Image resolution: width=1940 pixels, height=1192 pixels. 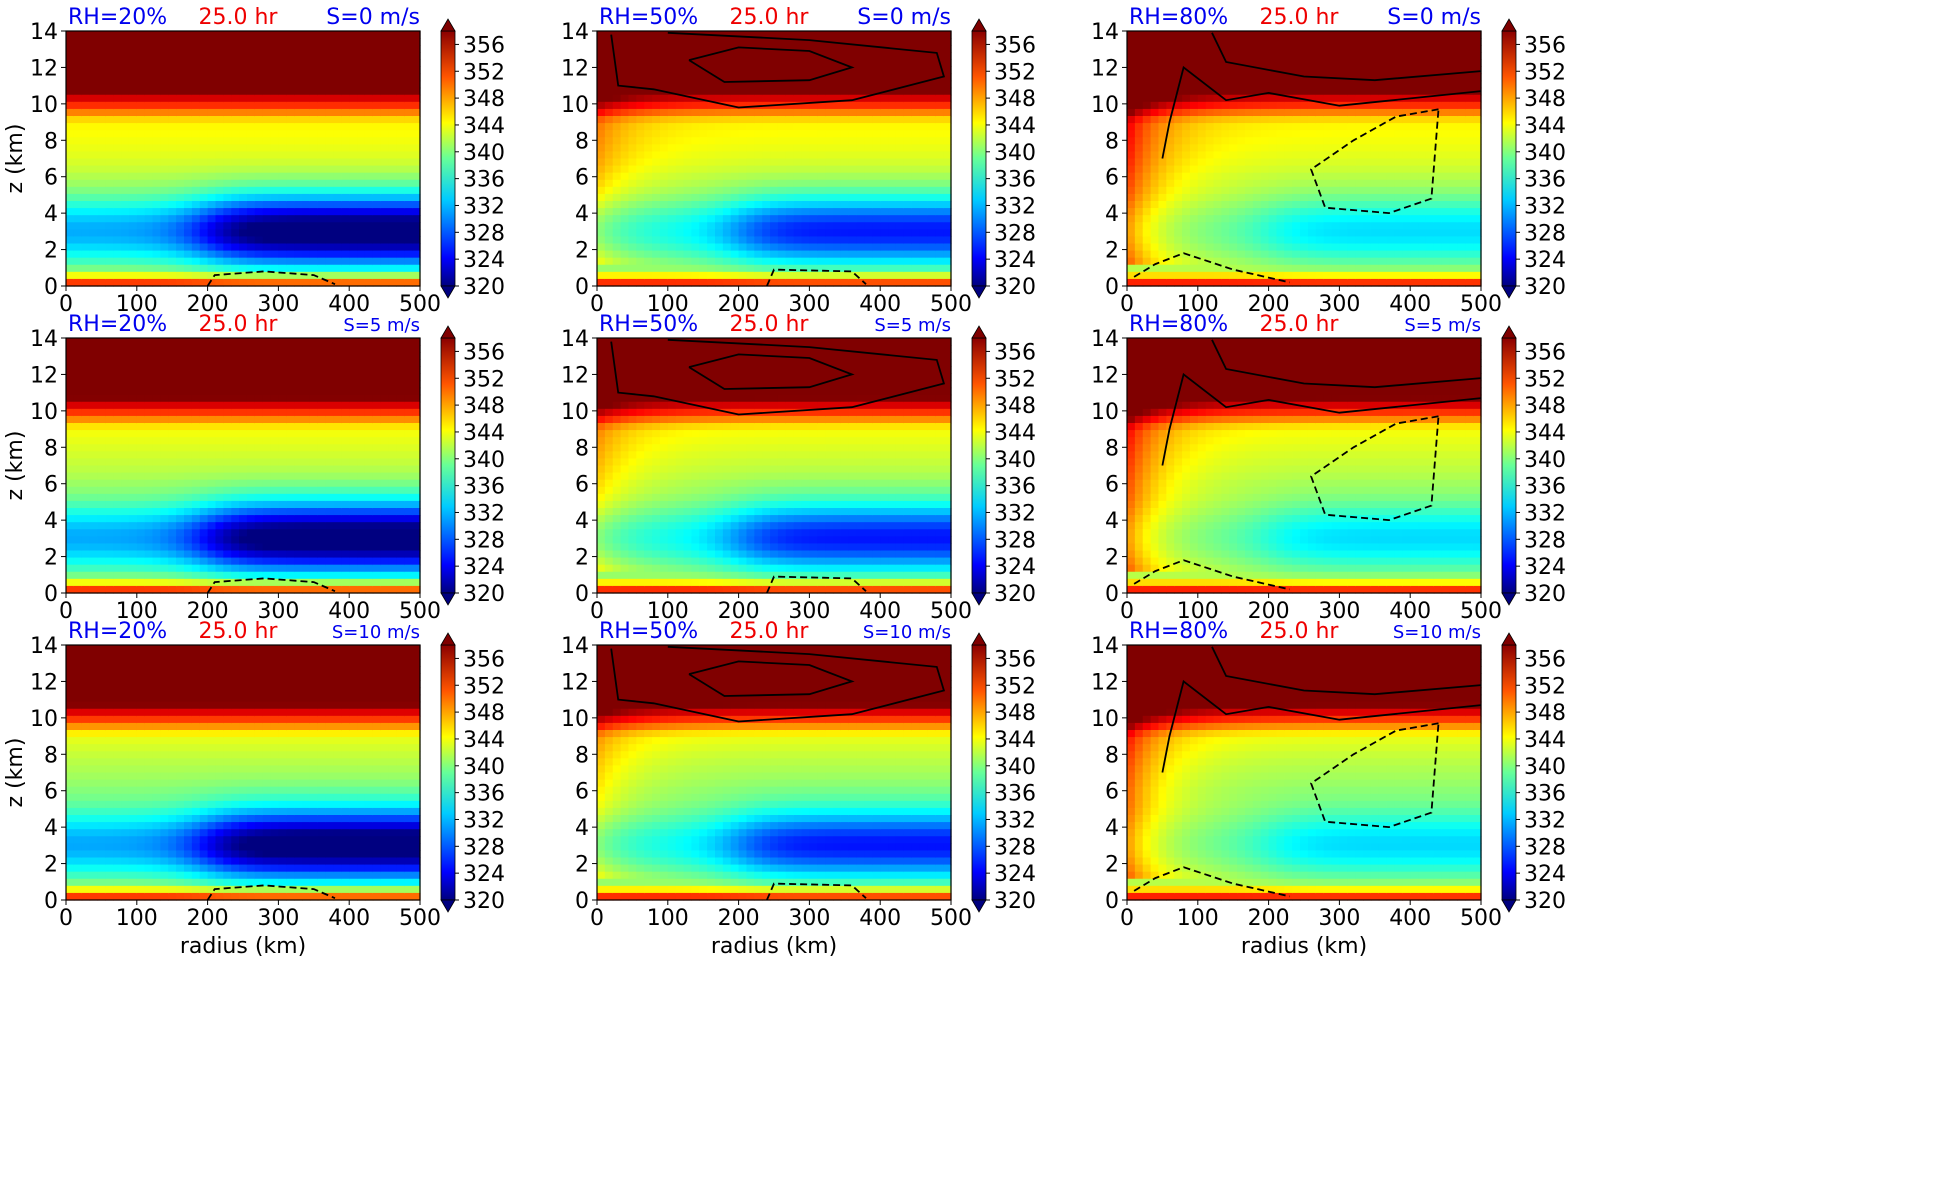 I want to click on x-tick-label: 400, so click(x=880, y=304).